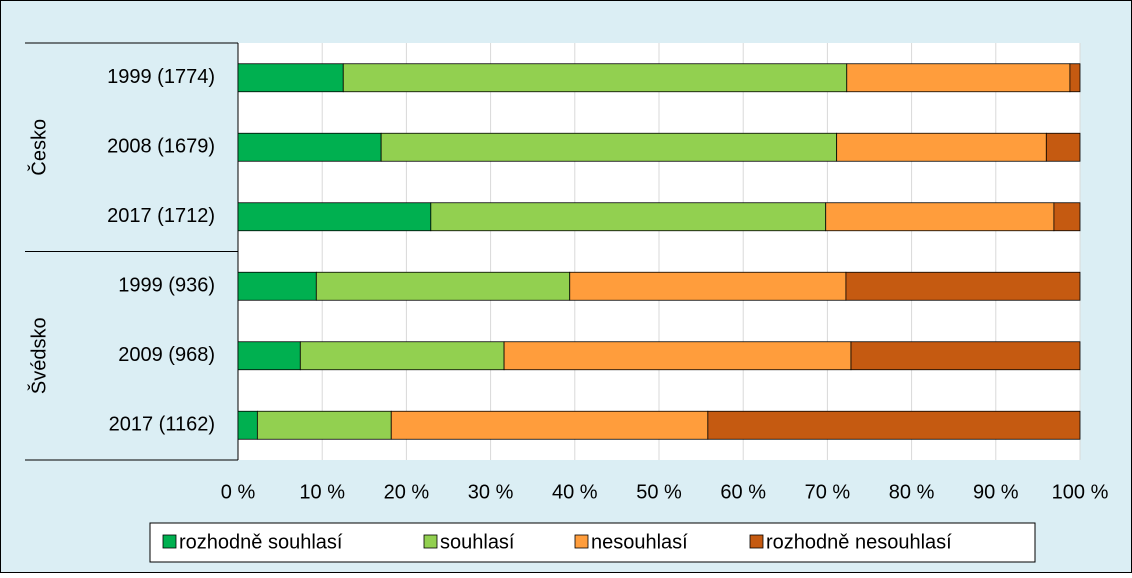 Image resolution: width=1132 pixels, height=578 pixels. What do you see at coordinates (322, 492) in the screenshot?
I see `x-tick-label: 10 %` at bounding box center [322, 492].